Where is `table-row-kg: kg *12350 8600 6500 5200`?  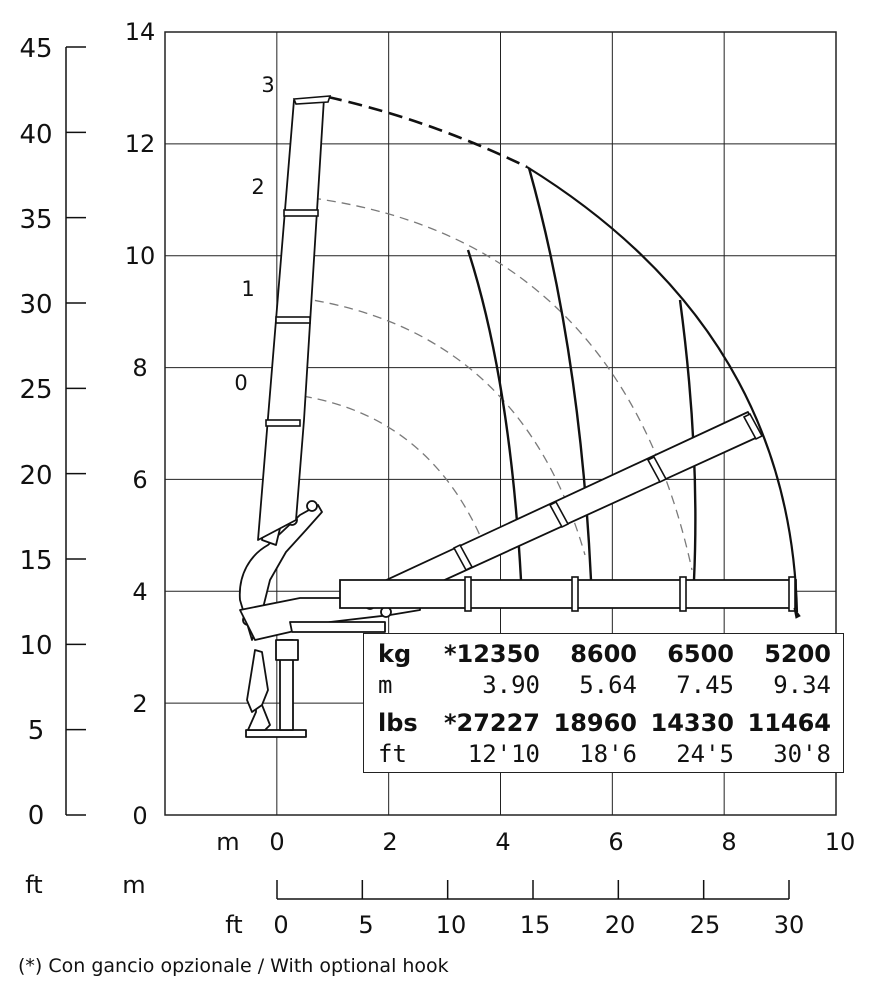 table-row-kg: kg *12350 8600 6500 5200 is located at coordinates (604, 653).